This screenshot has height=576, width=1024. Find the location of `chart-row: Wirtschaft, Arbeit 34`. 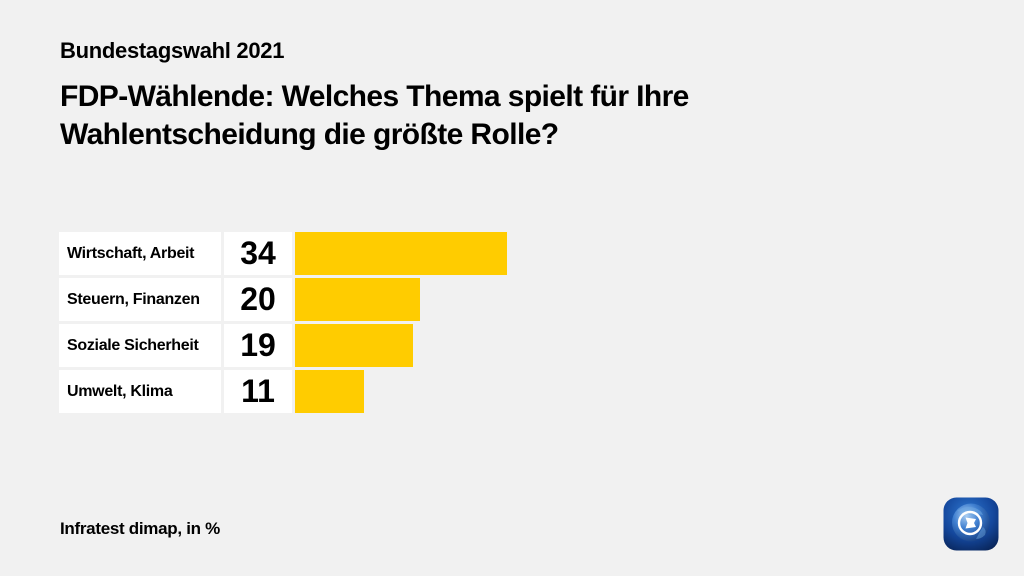

chart-row: Wirtschaft, Arbeit 34 is located at coordinates (283, 253).